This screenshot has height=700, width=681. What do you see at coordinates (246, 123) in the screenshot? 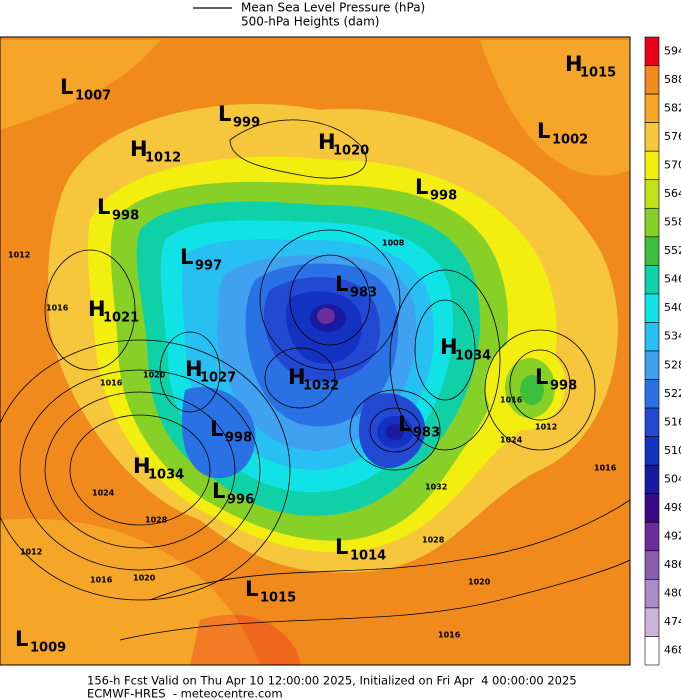
I see `center-value: 999` at bounding box center [246, 123].